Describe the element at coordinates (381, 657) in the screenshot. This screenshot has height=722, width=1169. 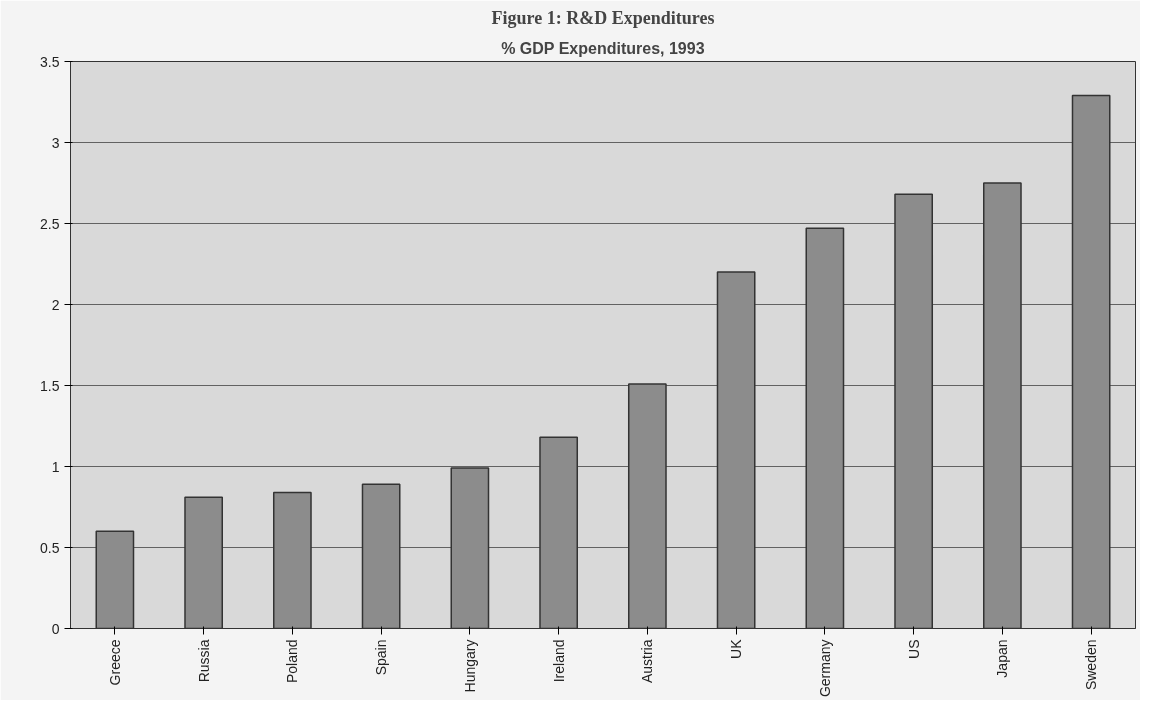
I see `x-tick-label: Spain` at that location.